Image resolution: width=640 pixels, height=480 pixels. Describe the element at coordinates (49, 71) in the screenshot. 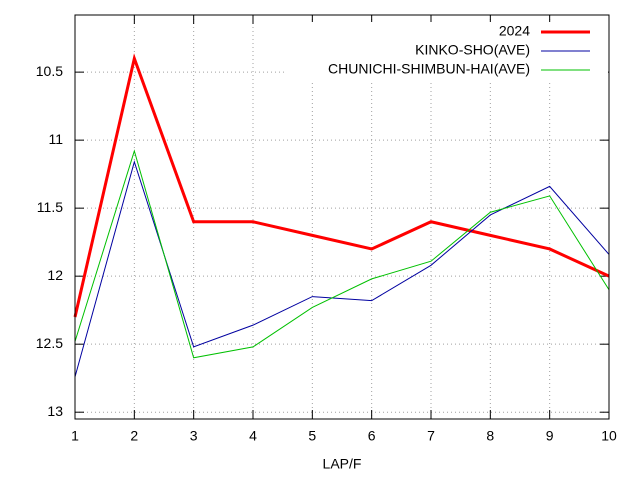

I see `y-tick-label: 10.5` at that location.